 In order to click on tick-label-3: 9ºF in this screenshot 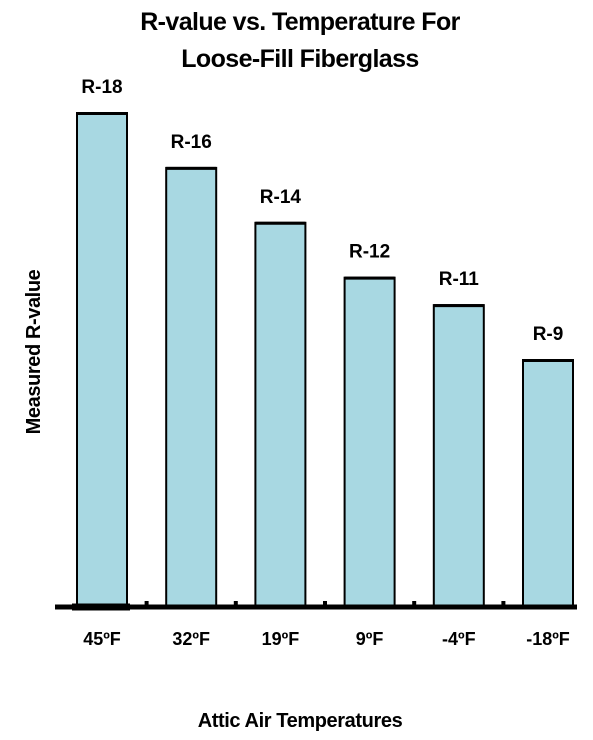, I will do `click(370, 639)`.